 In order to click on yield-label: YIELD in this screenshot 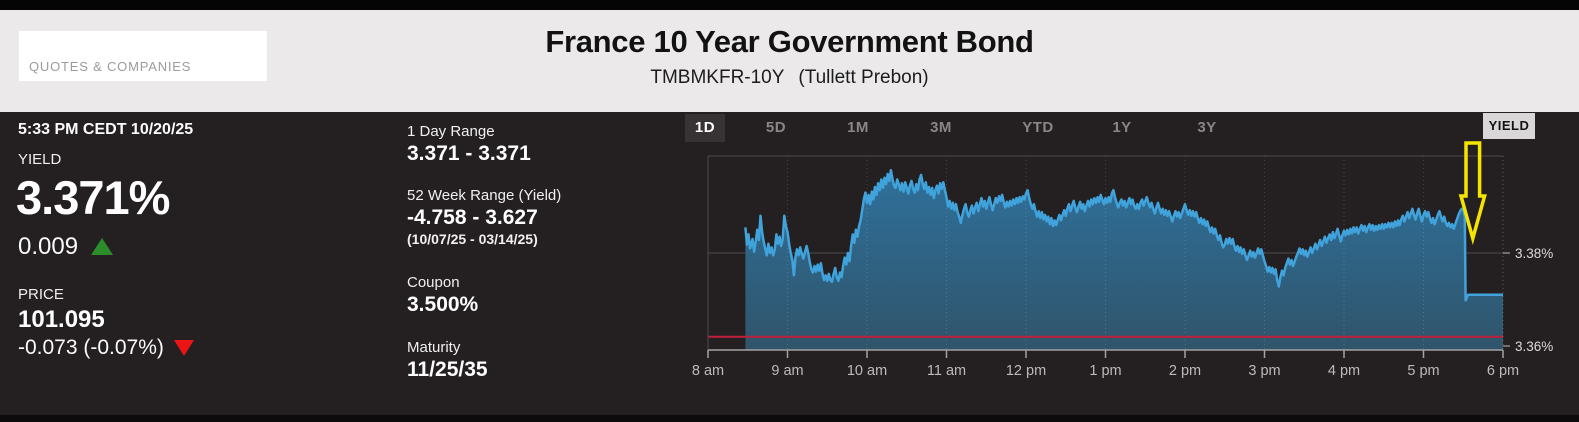, I will do `click(40, 159)`.